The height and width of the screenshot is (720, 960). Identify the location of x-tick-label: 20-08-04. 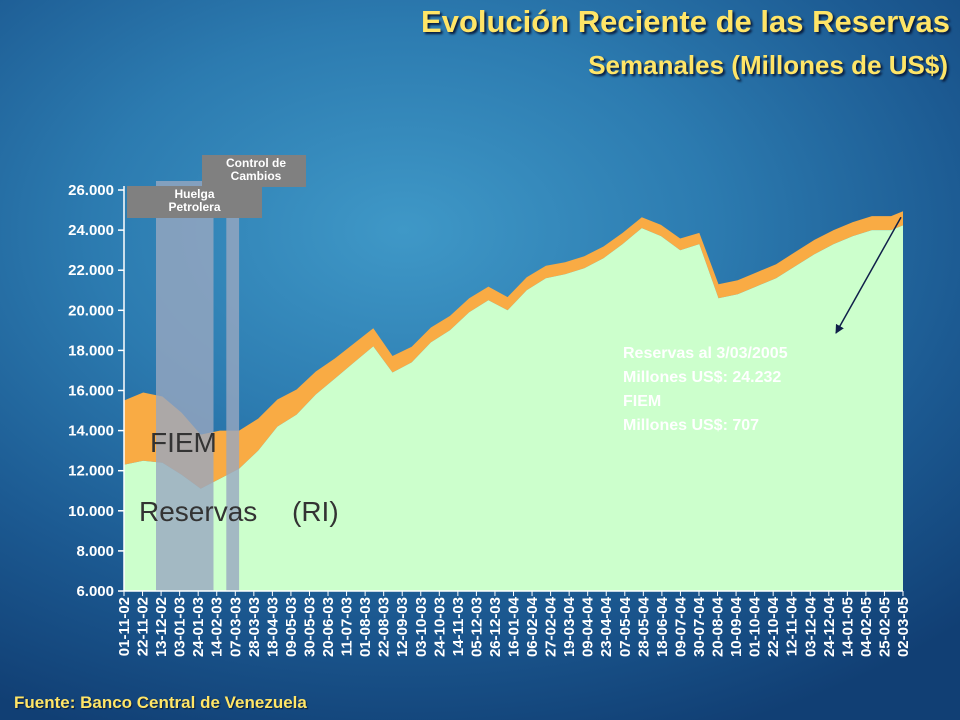
(718, 626).